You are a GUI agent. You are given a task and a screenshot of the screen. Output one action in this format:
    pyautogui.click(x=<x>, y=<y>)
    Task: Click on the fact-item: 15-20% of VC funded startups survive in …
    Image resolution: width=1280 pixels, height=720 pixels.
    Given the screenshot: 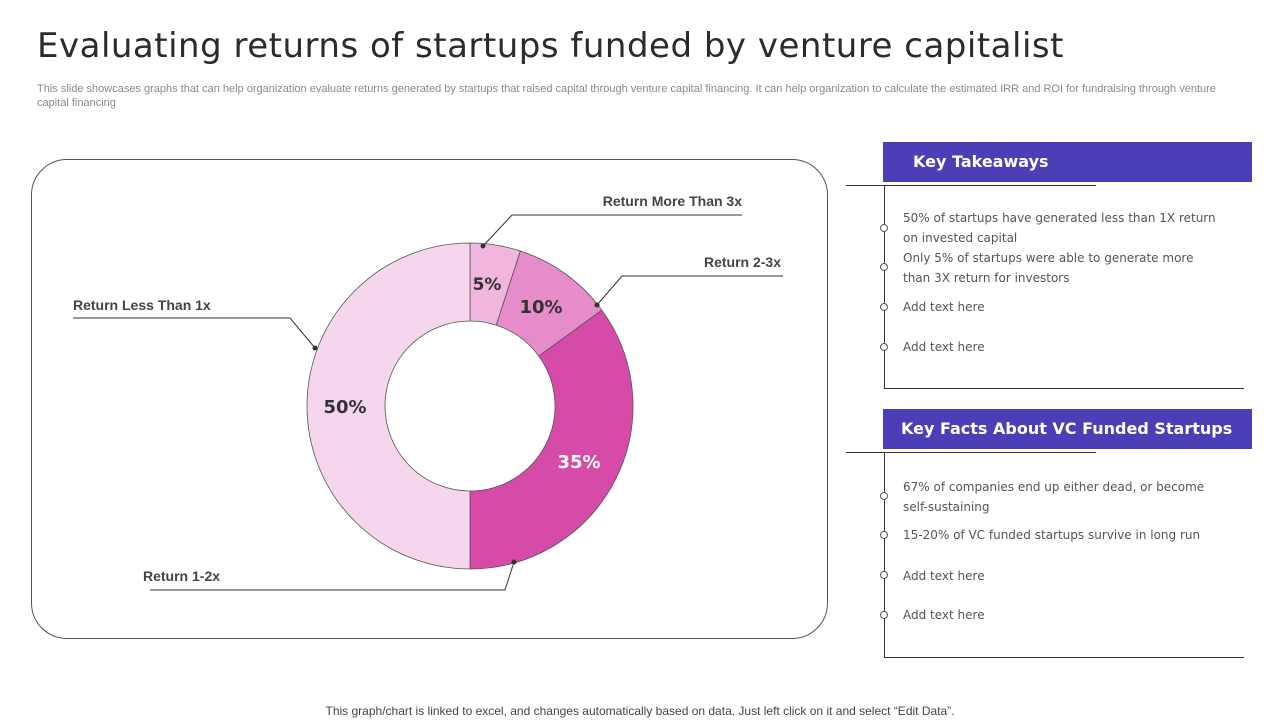 What is the action you would take?
    pyautogui.click(x=1052, y=535)
    